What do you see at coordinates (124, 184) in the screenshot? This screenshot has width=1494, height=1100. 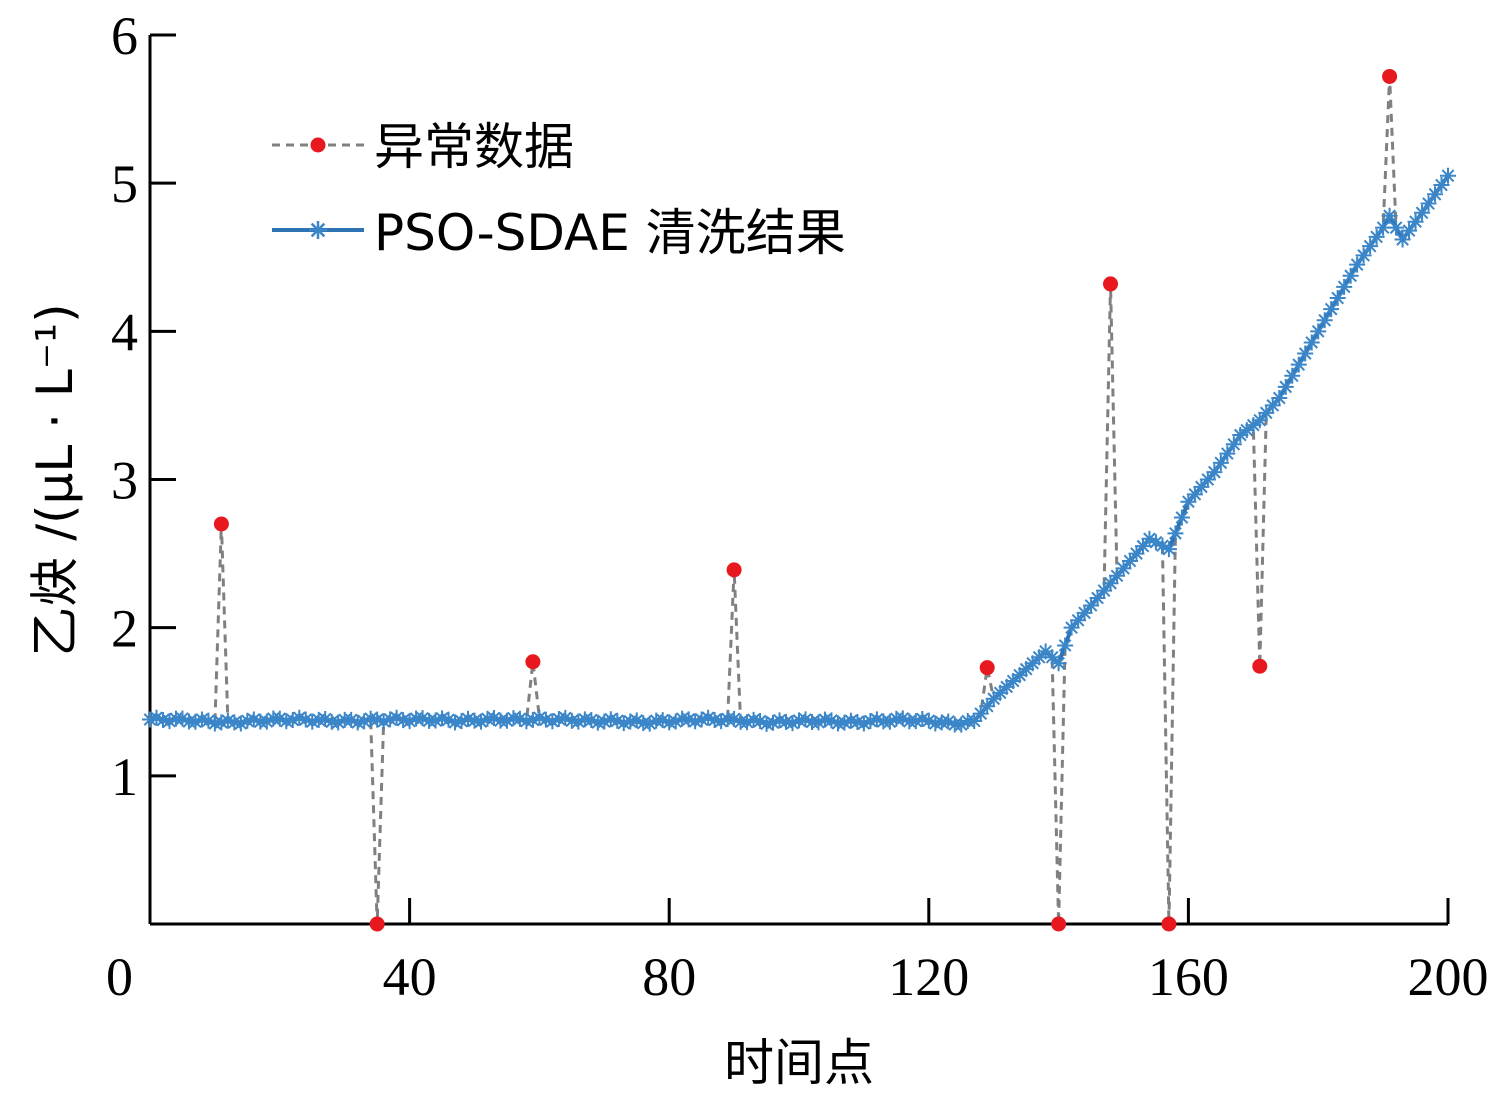 I see `y-tick-label: 5` at bounding box center [124, 184].